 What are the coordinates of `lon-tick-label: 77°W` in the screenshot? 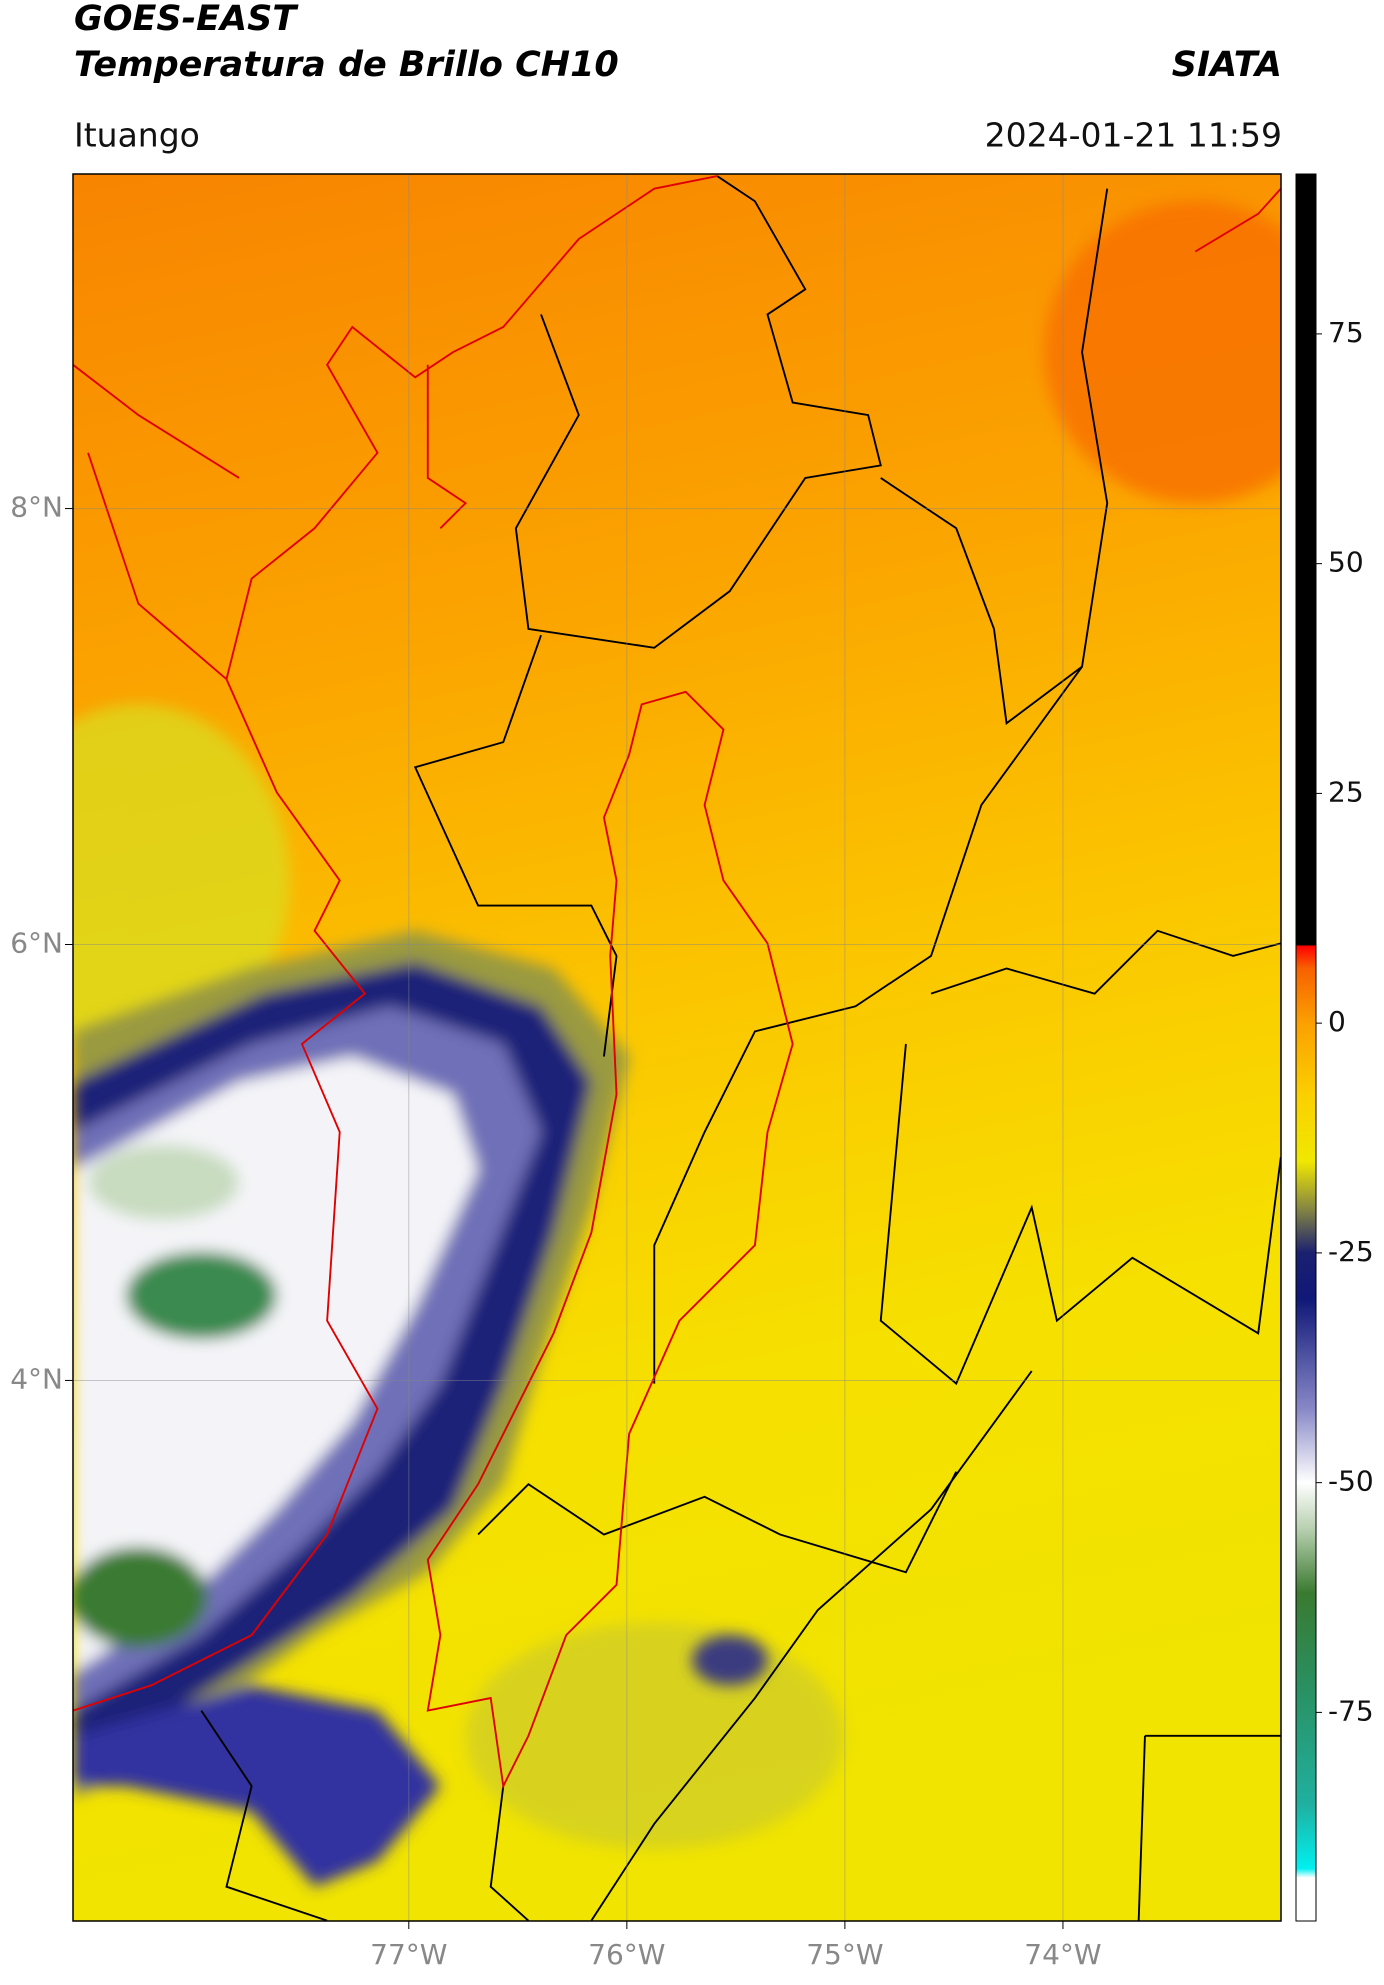 It's located at (408, 1954).